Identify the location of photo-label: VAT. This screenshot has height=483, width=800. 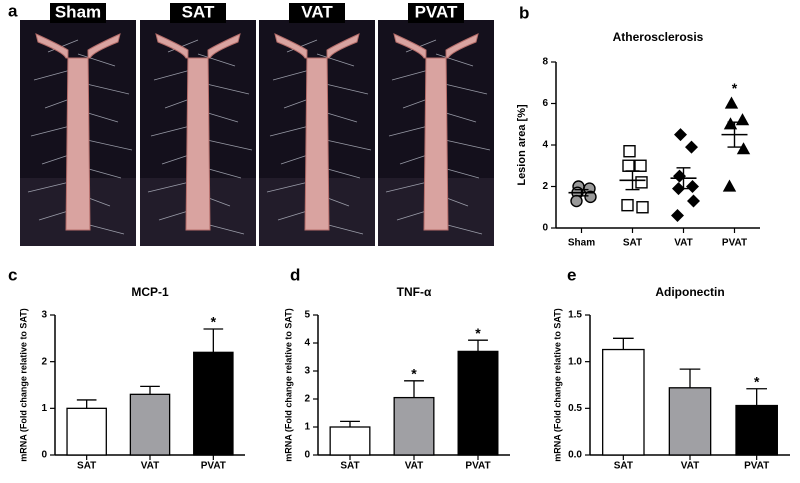
(317, 11).